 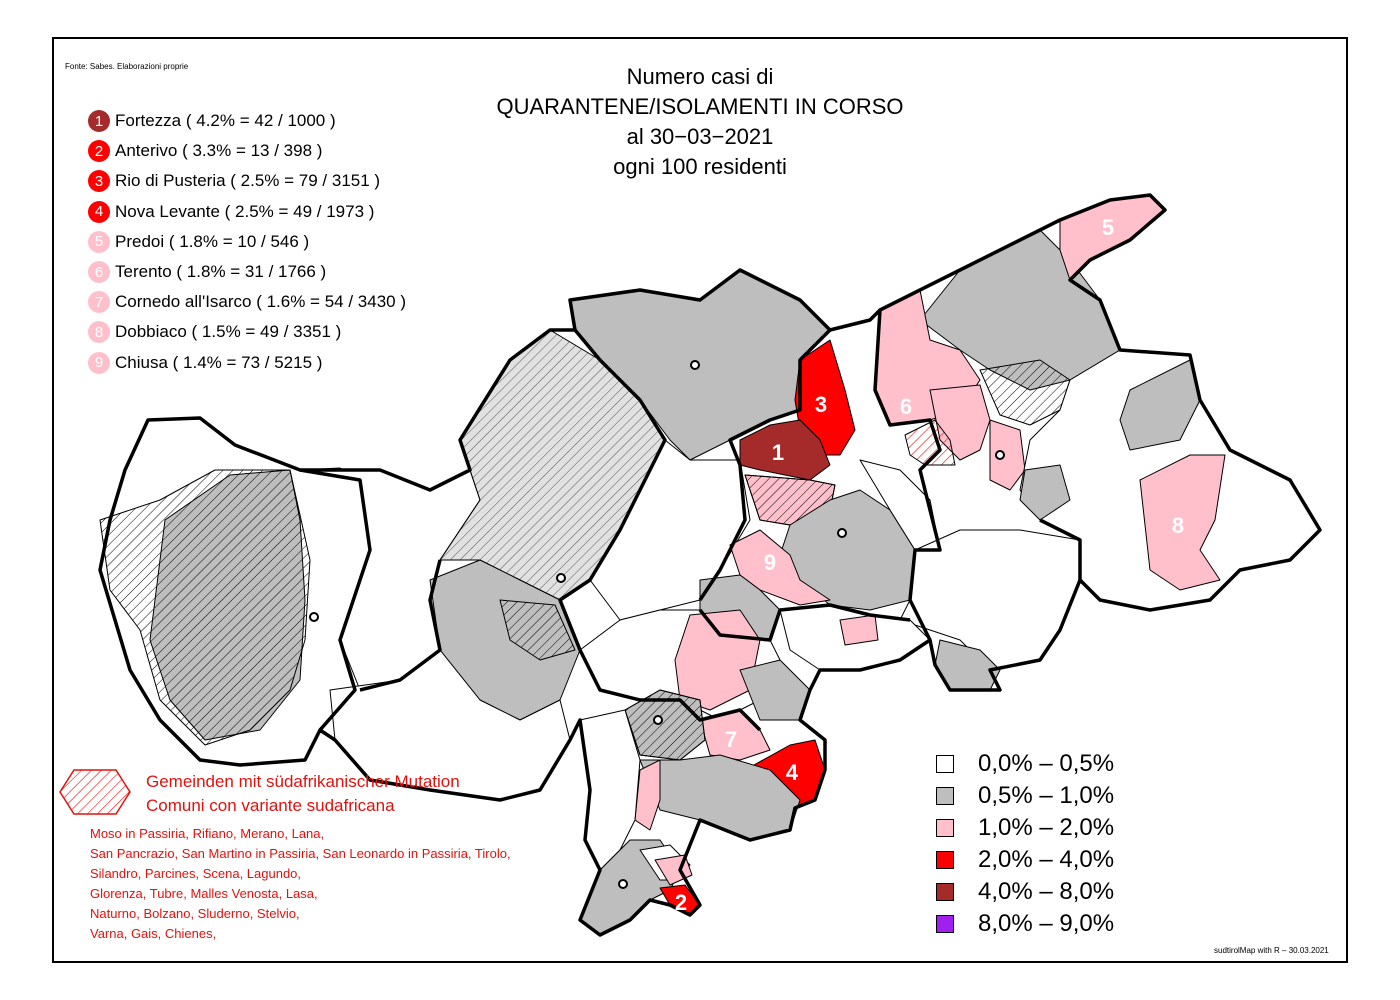 What do you see at coordinates (906, 406) in the screenshot?
I see `map-label-6: 6` at bounding box center [906, 406].